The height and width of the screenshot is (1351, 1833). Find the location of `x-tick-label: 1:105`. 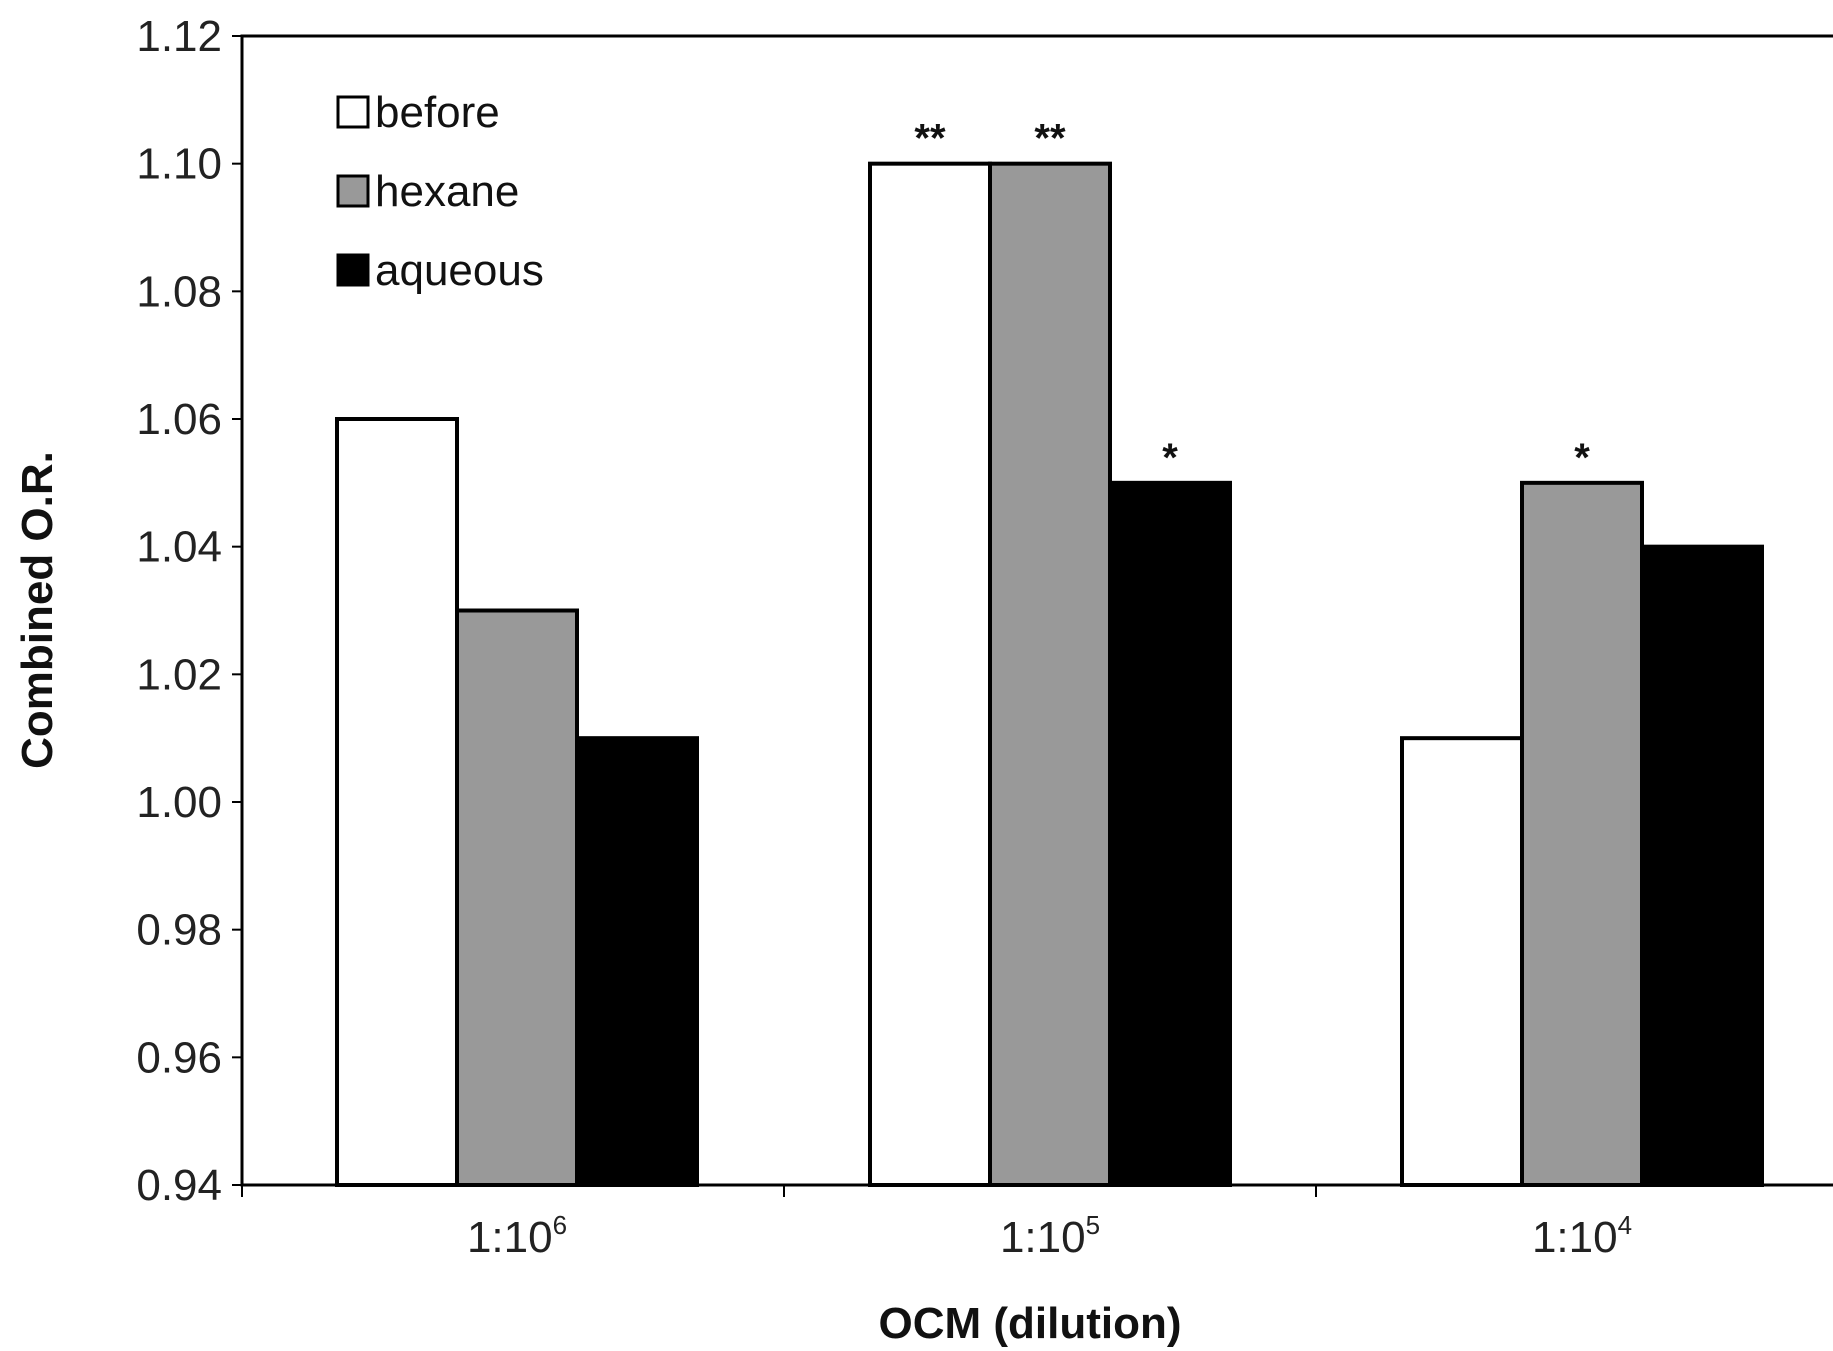

x-tick-label: 1:105 is located at coordinates (1050, 1236).